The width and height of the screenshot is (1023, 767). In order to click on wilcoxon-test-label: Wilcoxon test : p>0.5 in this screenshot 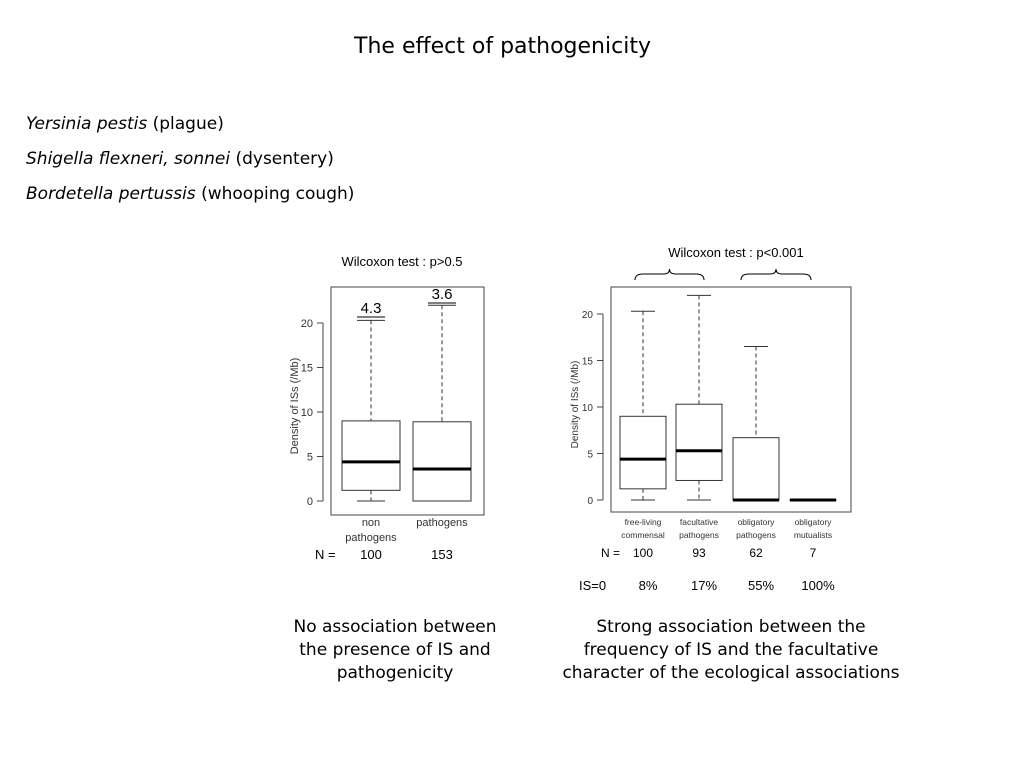, I will do `click(401, 261)`.